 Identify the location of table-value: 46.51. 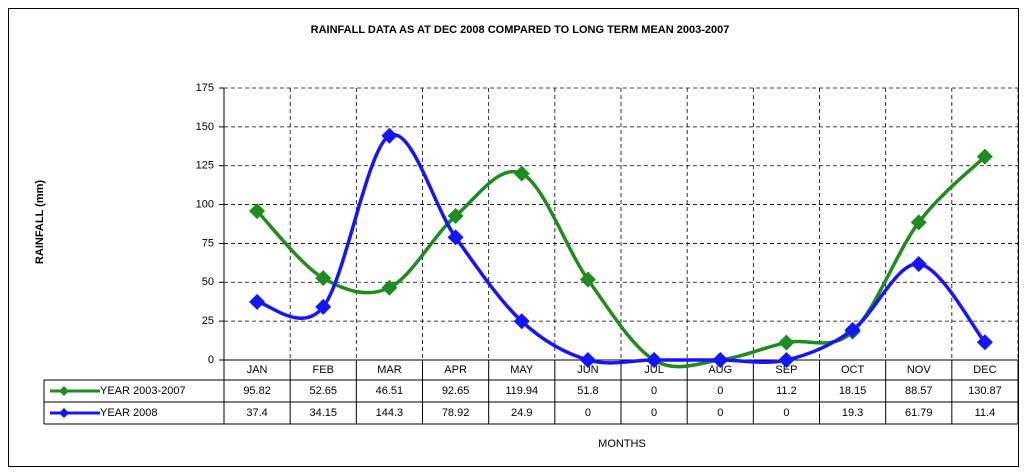
(390, 391).